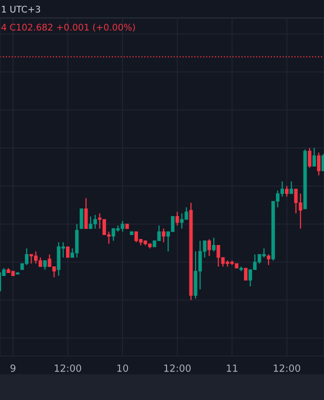 The width and height of the screenshot is (324, 400). What do you see at coordinates (68, 28) in the screenshot?
I see `text: 4 C102.682 +0.001 (+0.00%)` at bounding box center [68, 28].